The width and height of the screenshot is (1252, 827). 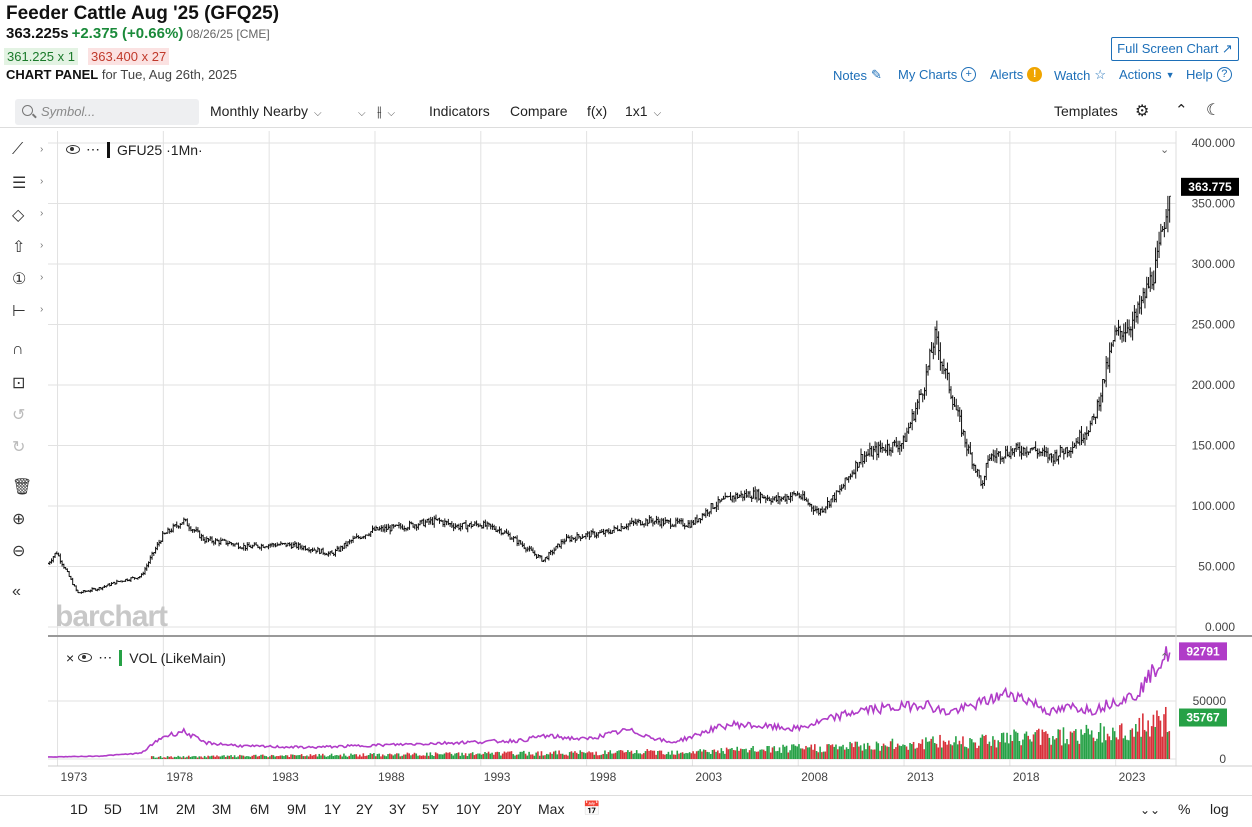 I want to click on dark-mode-icon: ☾, so click(x=1213, y=110).